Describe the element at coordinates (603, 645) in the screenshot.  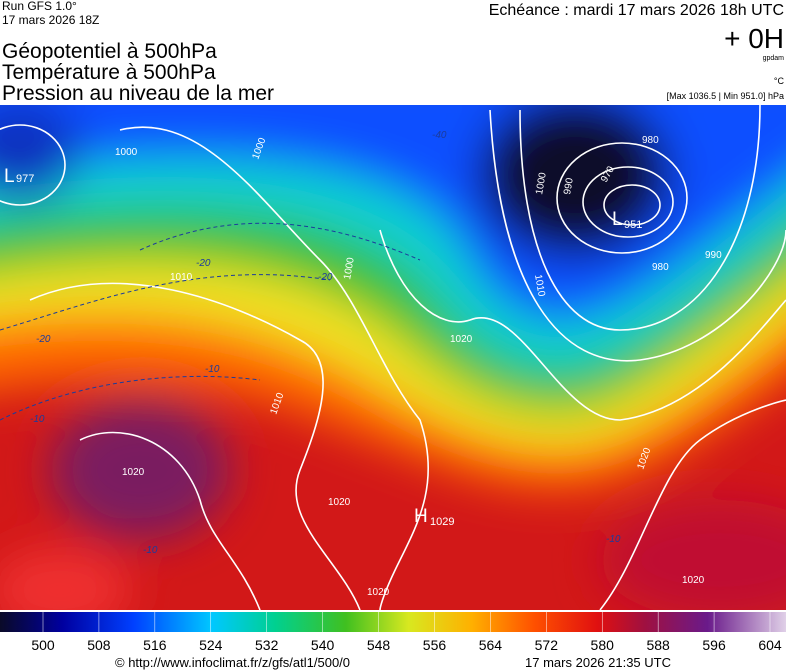
I see `colorbar-label: 580` at that location.